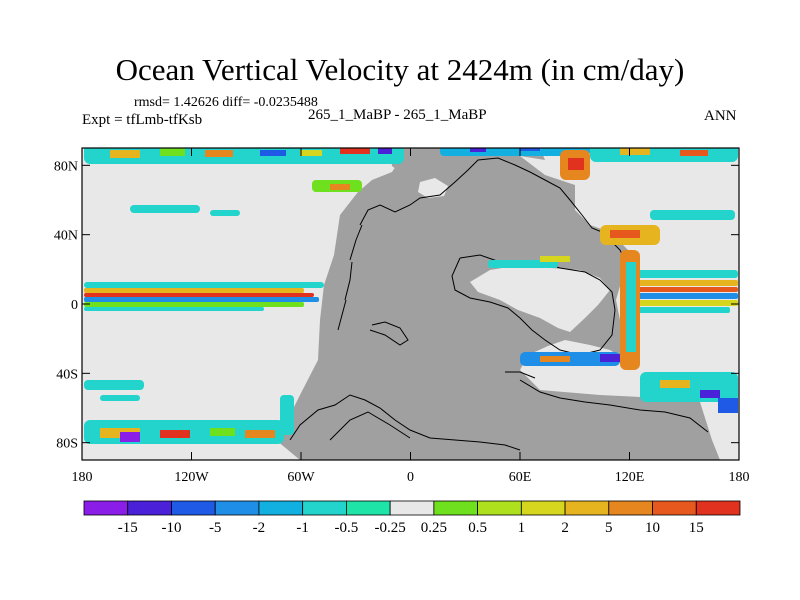 The height and width of the screenshot is (600, 800). I want to click on y-tick-label: 40N, so click(66, 236).